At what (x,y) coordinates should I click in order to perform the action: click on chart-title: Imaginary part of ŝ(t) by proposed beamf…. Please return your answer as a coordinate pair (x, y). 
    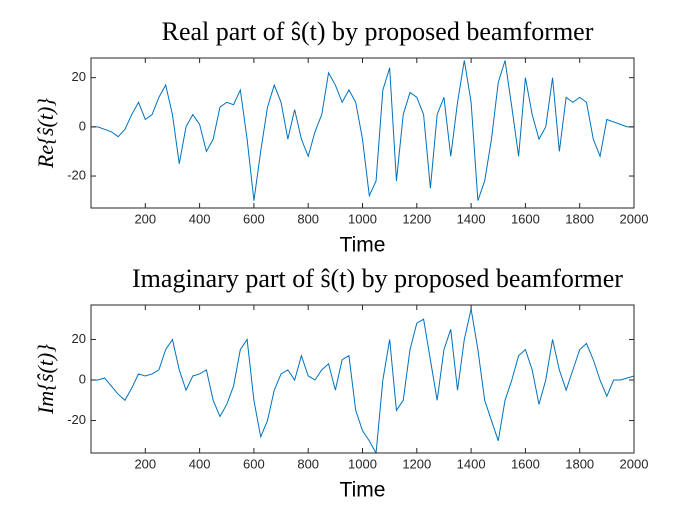
    Looking at the image, I should click on (377, 278).